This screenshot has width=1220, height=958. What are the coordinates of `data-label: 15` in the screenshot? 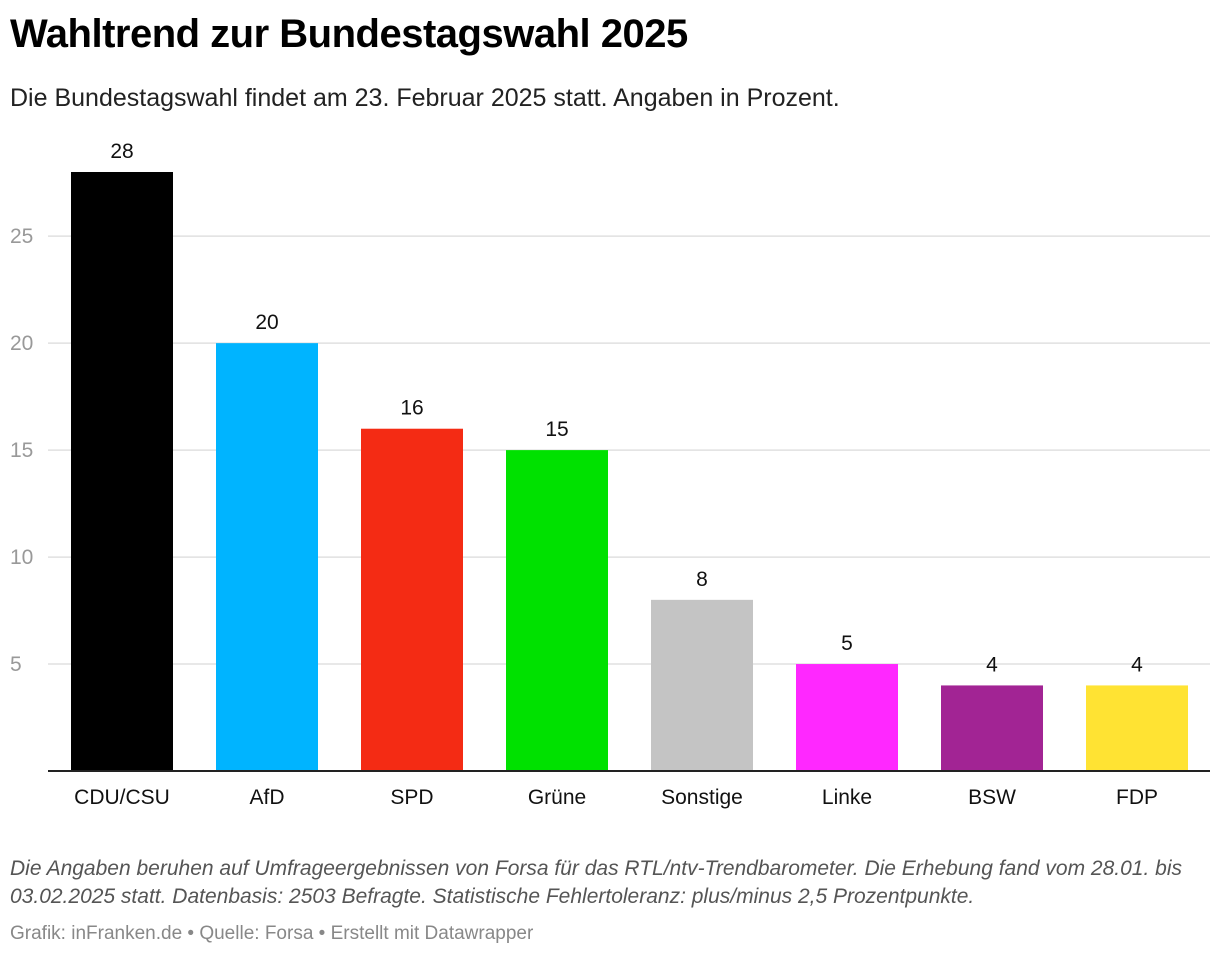 It's located at (556, 429).